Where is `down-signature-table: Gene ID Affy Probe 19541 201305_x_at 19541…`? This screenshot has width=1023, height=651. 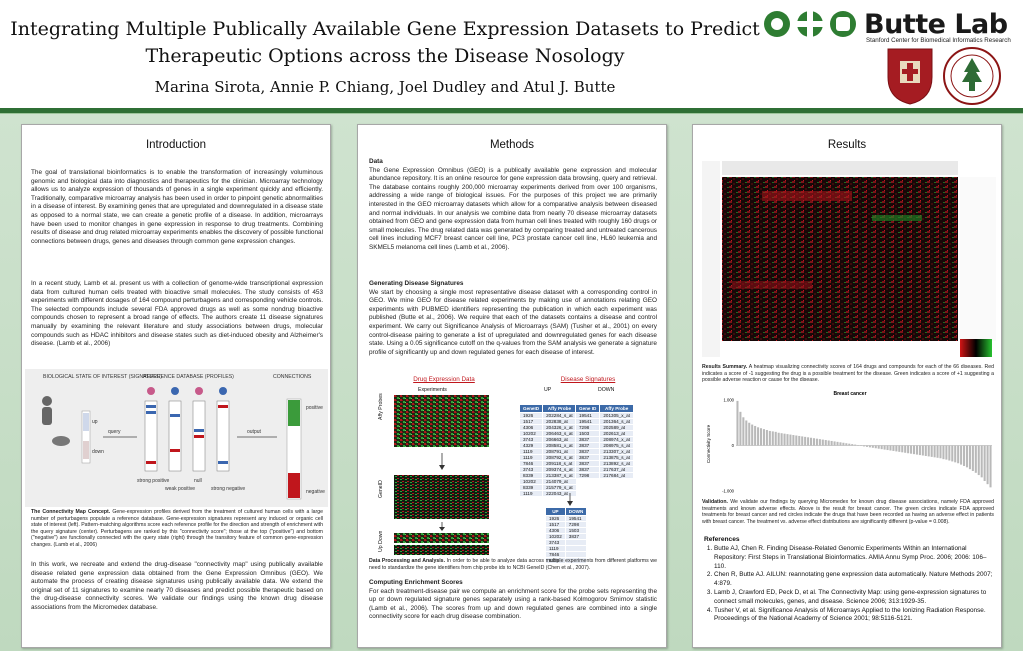
down-signature-table: Gene ID Affy Probe 19541 201305_x_at 19541… is located at coordinates (604, 441).